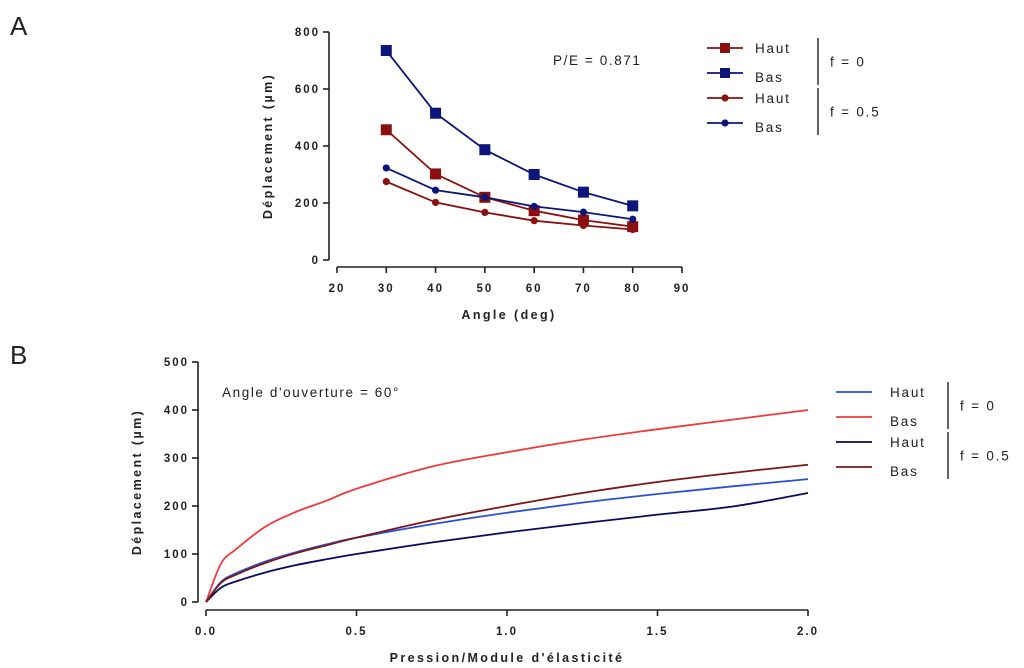 Image resolution: width=1024 pixels, height=668 pixels. What do you see at coordinates (508, 315) in the screenshot?
I see `panel-a-x-axis-label: Angle (deg)` at bounding box center [508, 315].